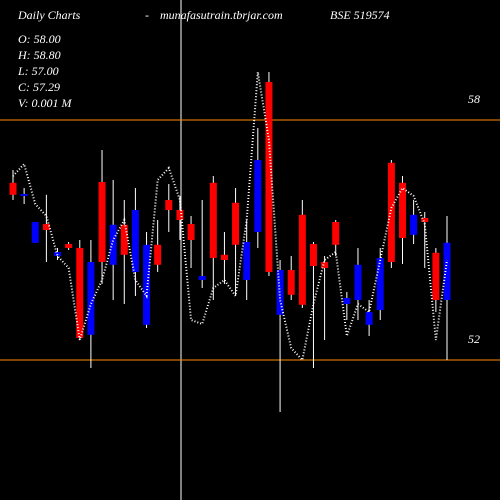 The image size is (500, 500). I want to click on site: munafasutrain.tbrjar.com, so click(221, 15).